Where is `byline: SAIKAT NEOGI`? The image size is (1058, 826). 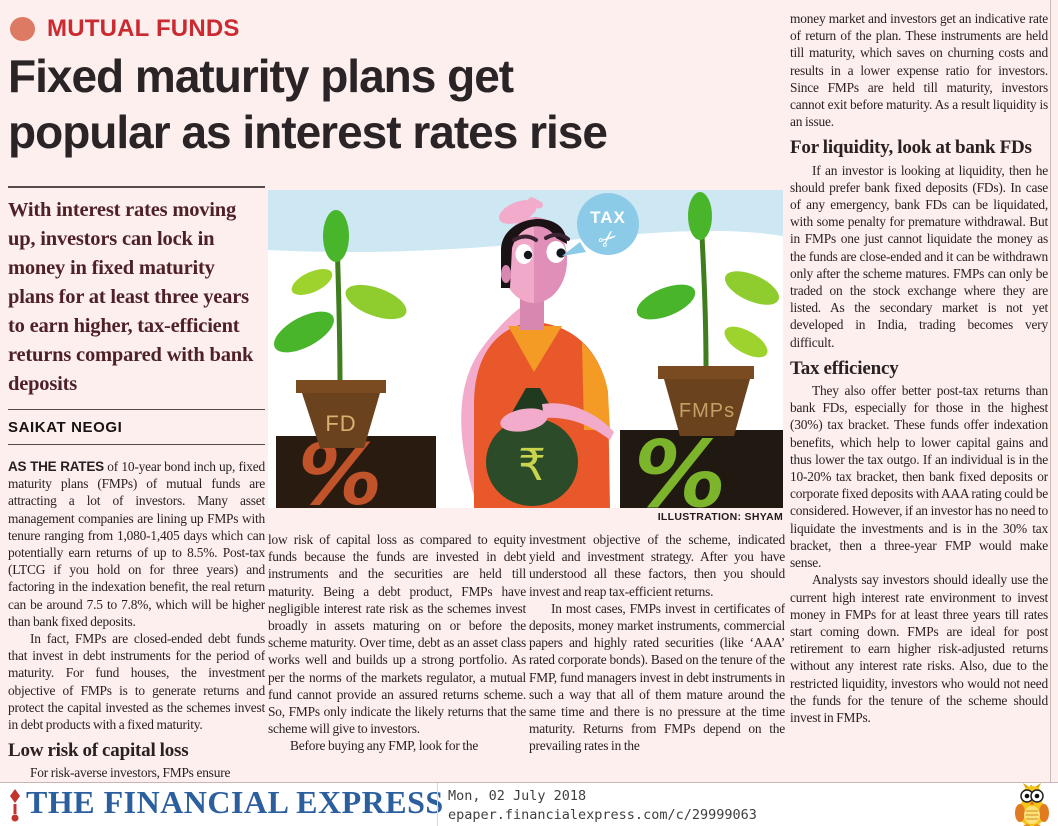 byline: SAIKAT NEOGI is located at coordinates (65, 427).